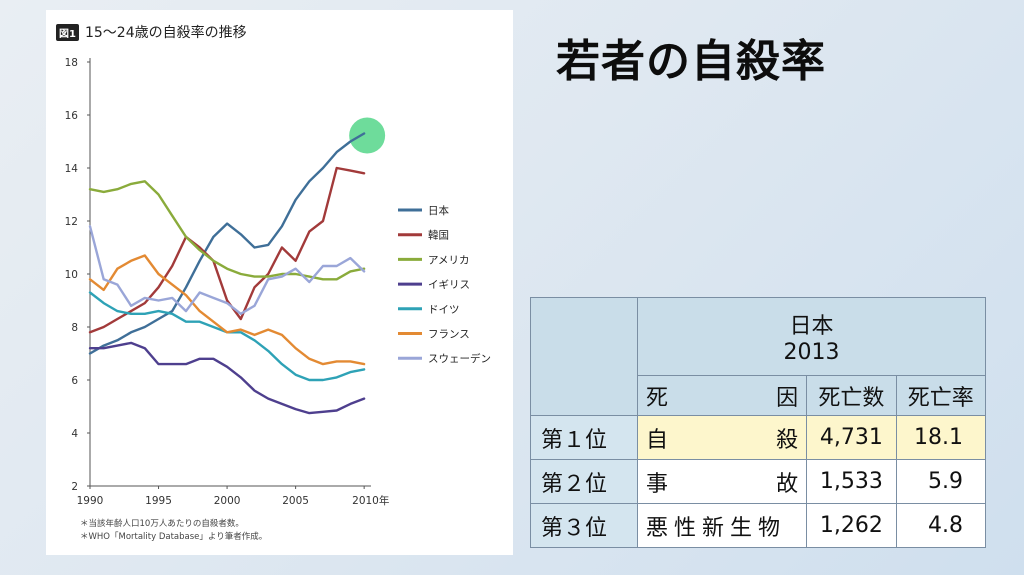  Describe the element at coordinates (657, 440) in the screenshot. I see `row-cause-1: 自` at that location.